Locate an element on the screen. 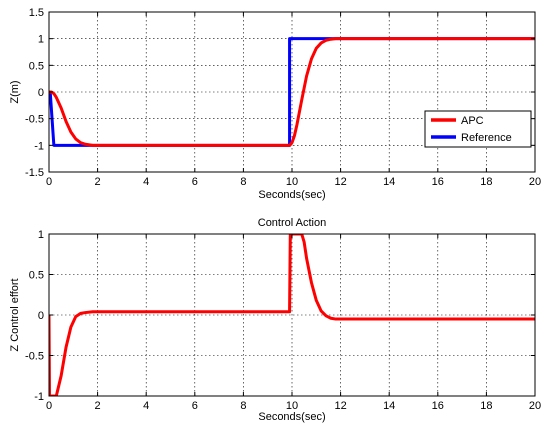 The width and height of the screenshot is (550, 429). legend-label-reference: Reference is located at coordinates (486, 138).